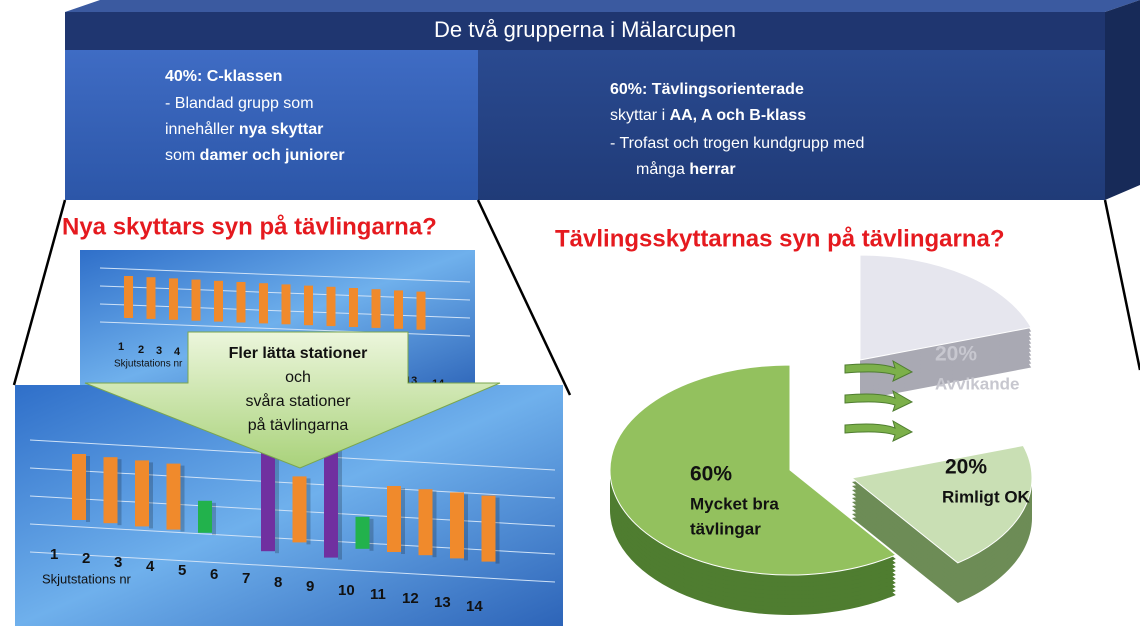  Describe the element at coordinates (1122, 100) in the screenshot. I see `side-face` at that location.